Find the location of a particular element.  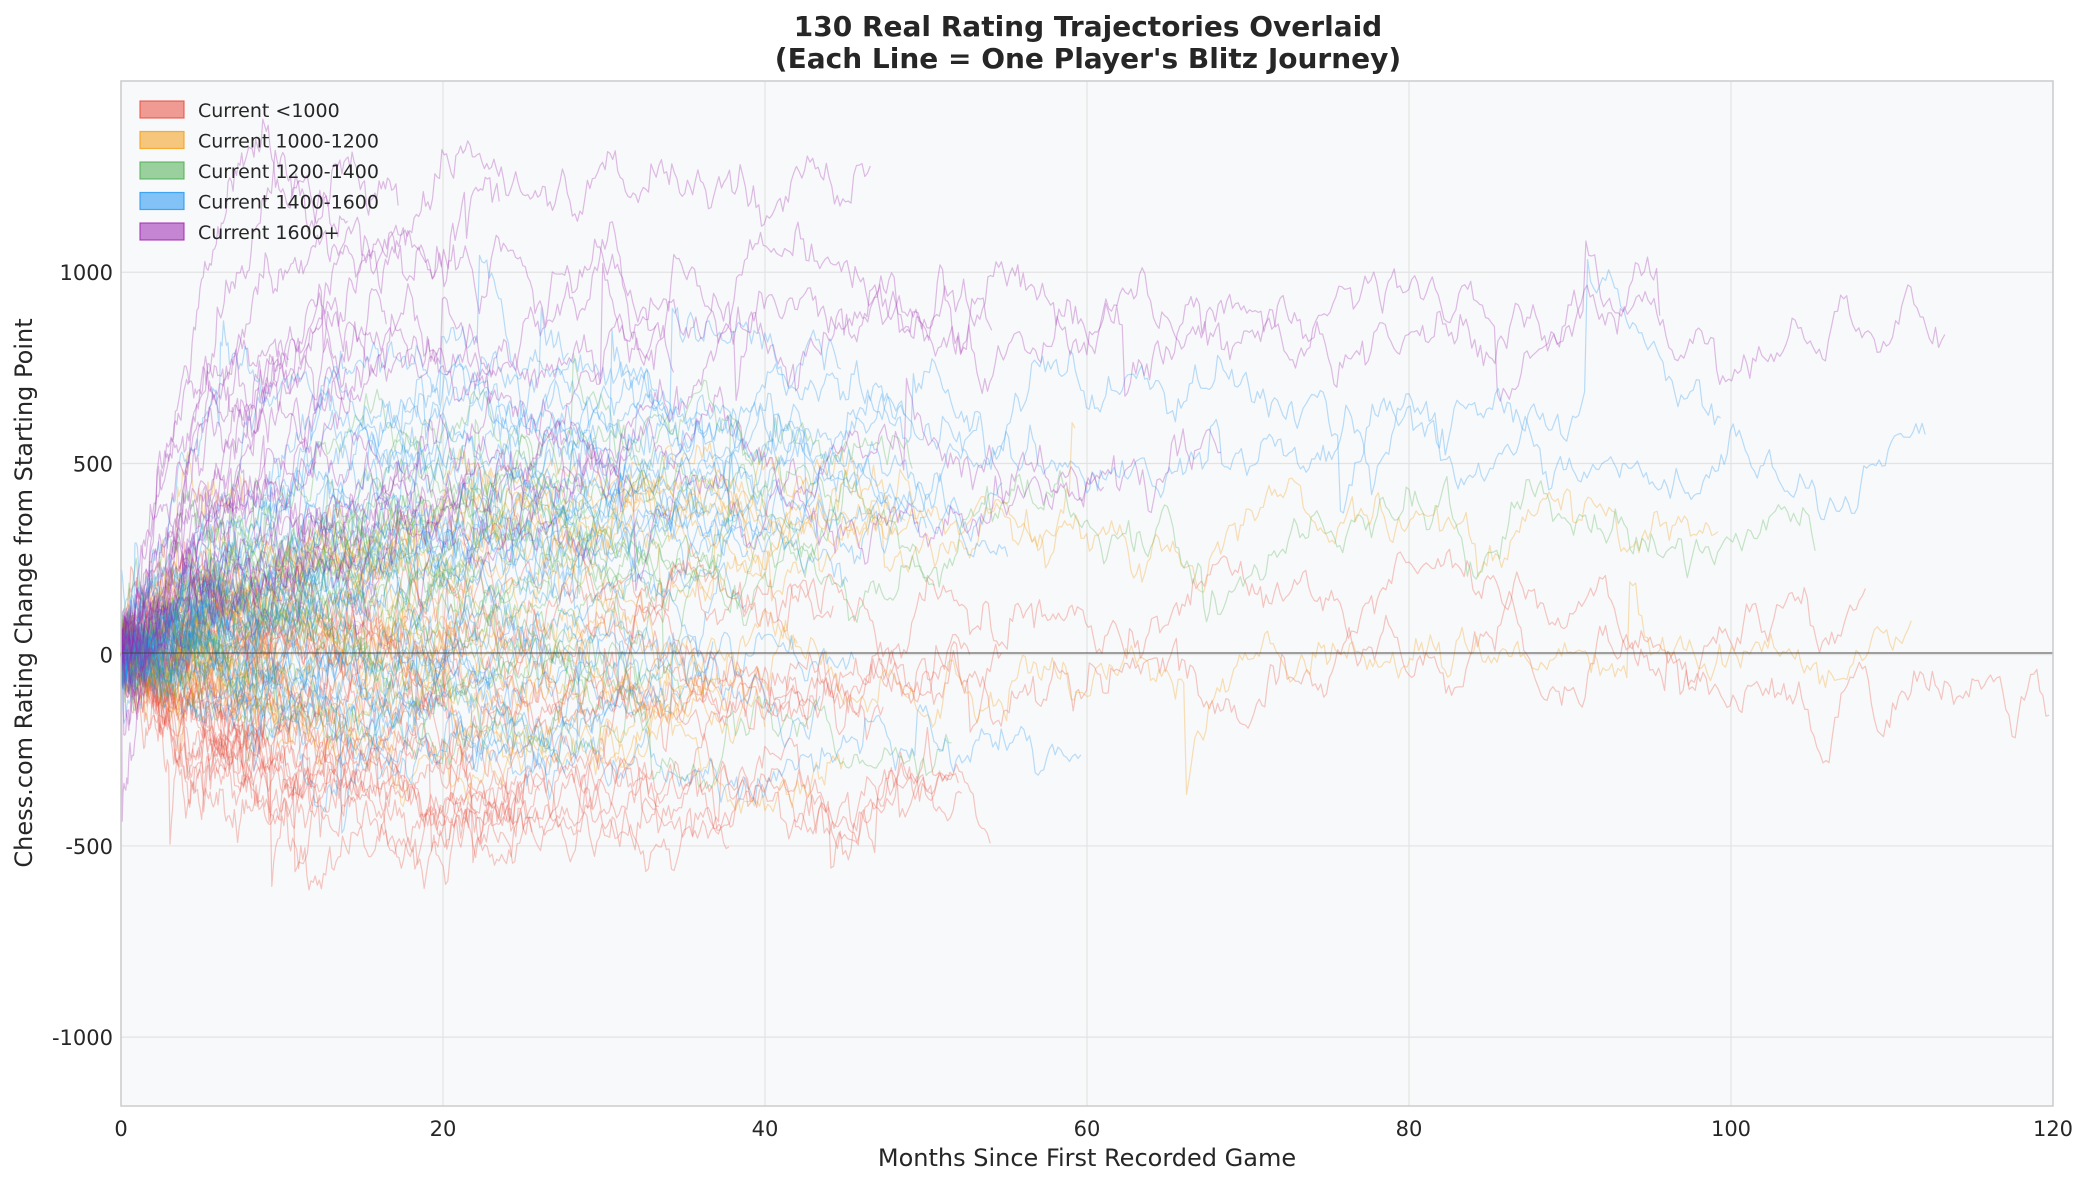

y-tick-labels: -1000 -500 0 500 1000 is located at coordinates (82, 655).